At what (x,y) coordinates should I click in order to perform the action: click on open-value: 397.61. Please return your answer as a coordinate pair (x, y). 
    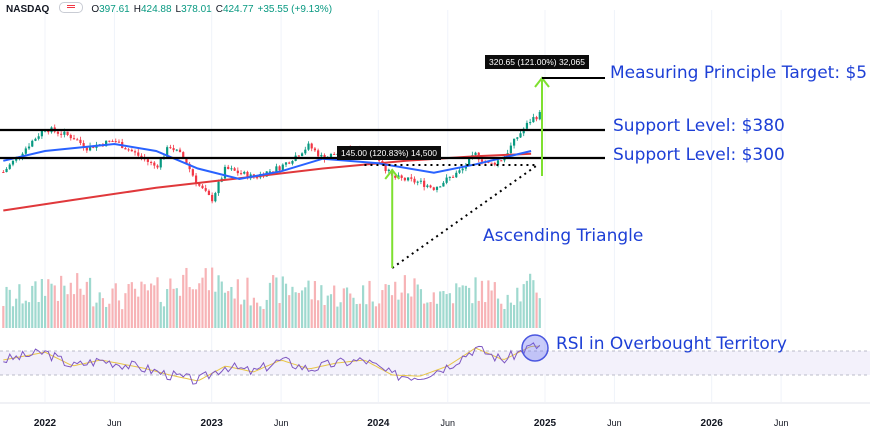
    Looking at the image, I should click on (114, 9).